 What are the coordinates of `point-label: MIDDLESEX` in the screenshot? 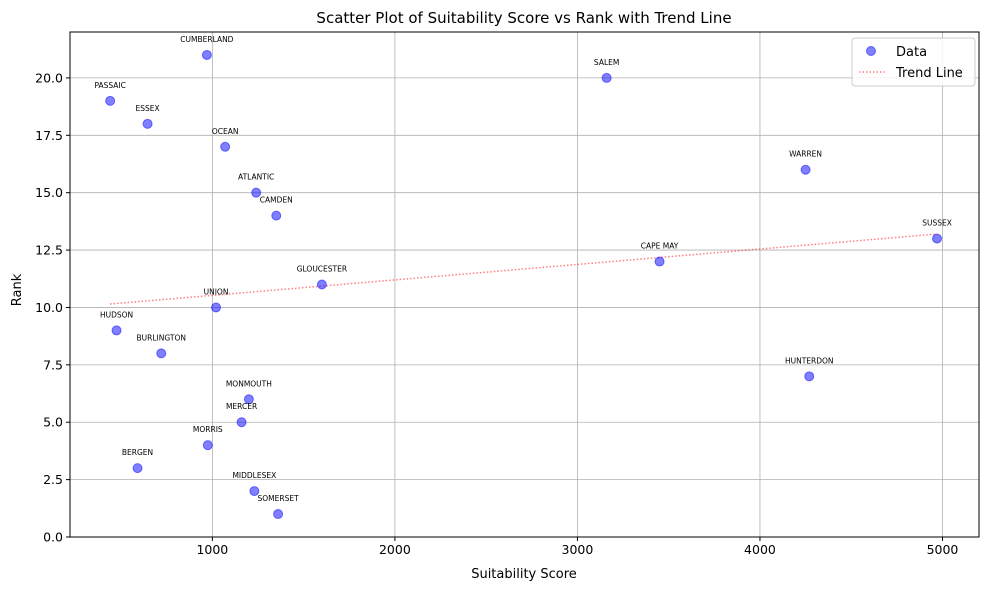 It's located at (254, 475).